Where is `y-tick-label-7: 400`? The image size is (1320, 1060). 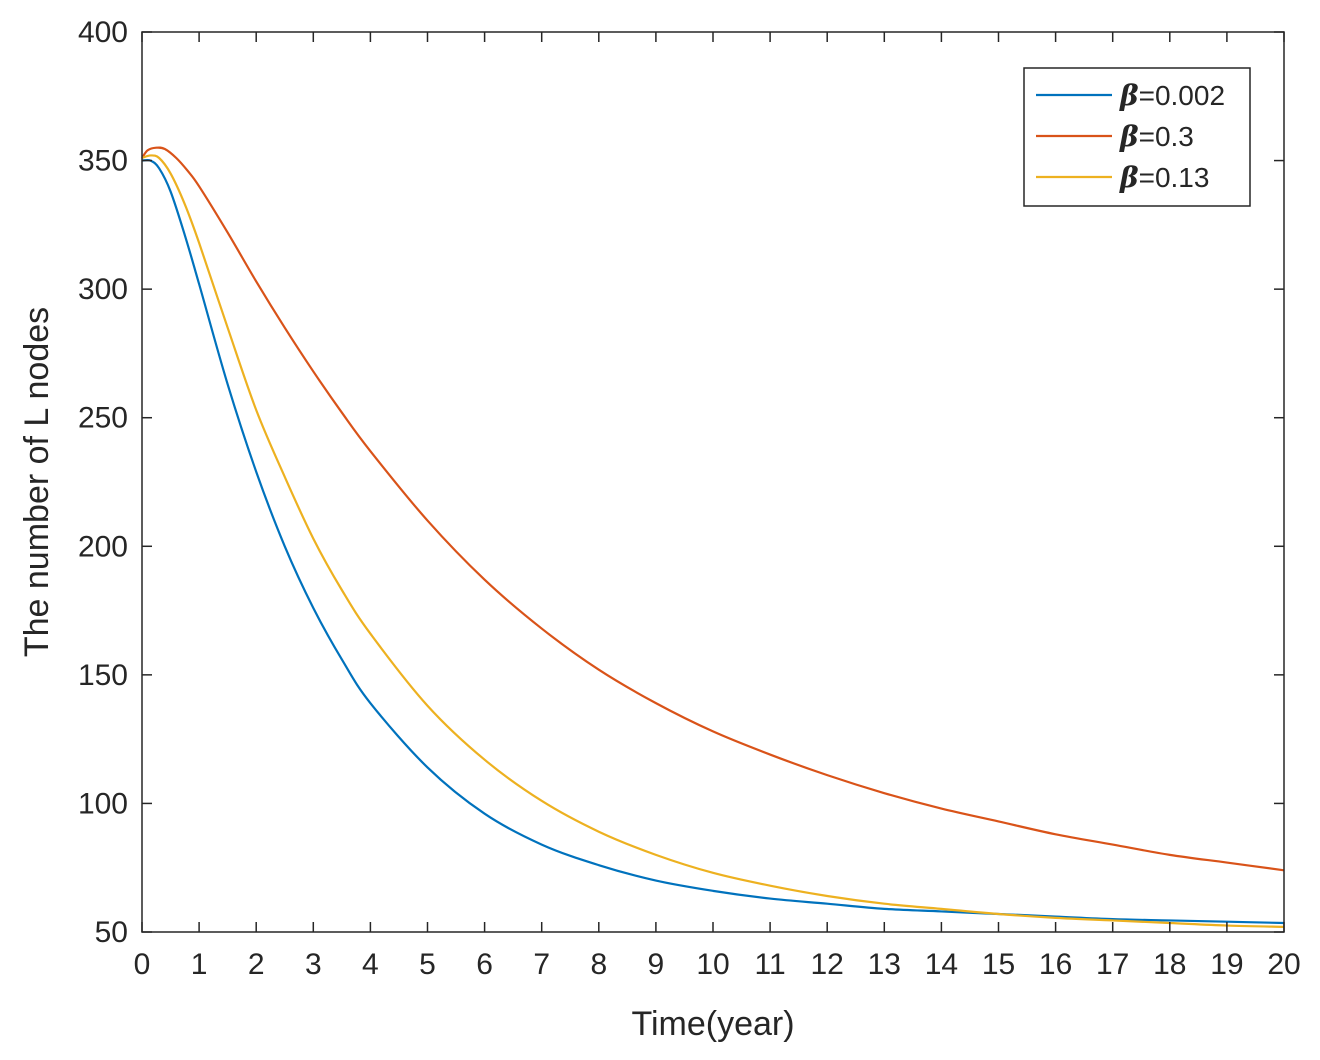 y-tick-label-7: 400 is located at coordinates (103, 32).